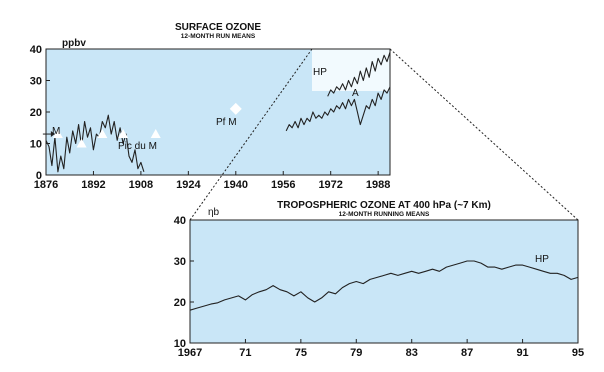 Image resolution: width=604 pixels, height=372 pixels. What do you see at coordinates (484, 134) in the screenshot?
I see `zoom-connector-right` at bounding box center [484, 134].